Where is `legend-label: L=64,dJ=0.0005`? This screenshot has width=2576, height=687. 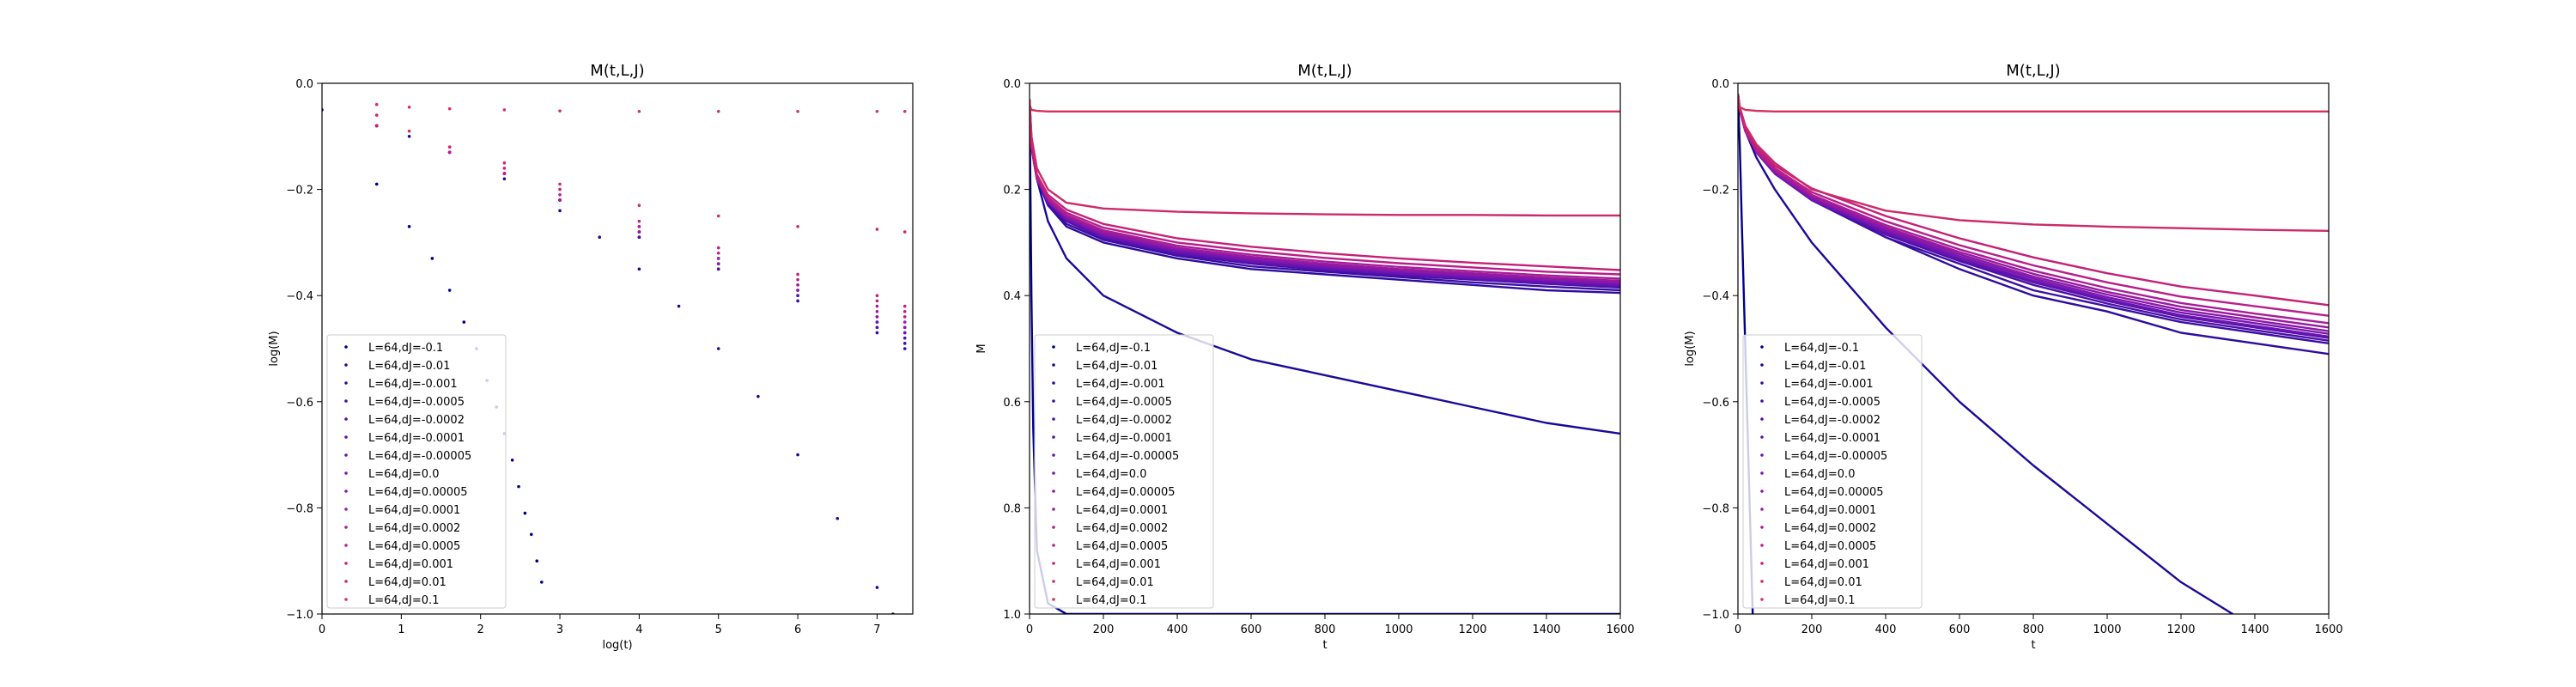
legend-label: L=64,dJ=0.0005 is located at coordinates (414, 546).